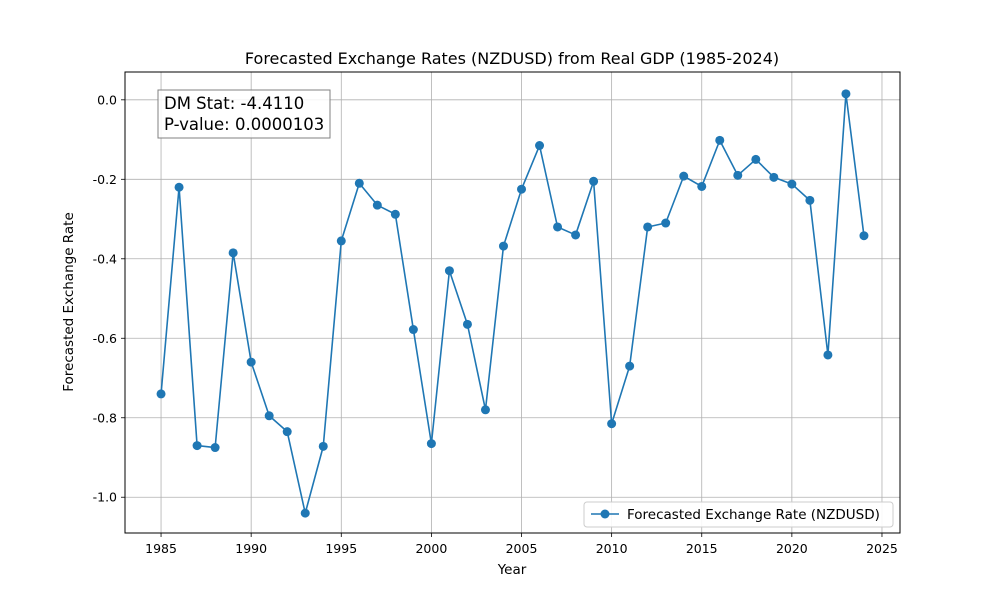 Image resolution: width=1000 pixels, height=600 pixels. I want to click on legend-series-marker, so click(605, 514).